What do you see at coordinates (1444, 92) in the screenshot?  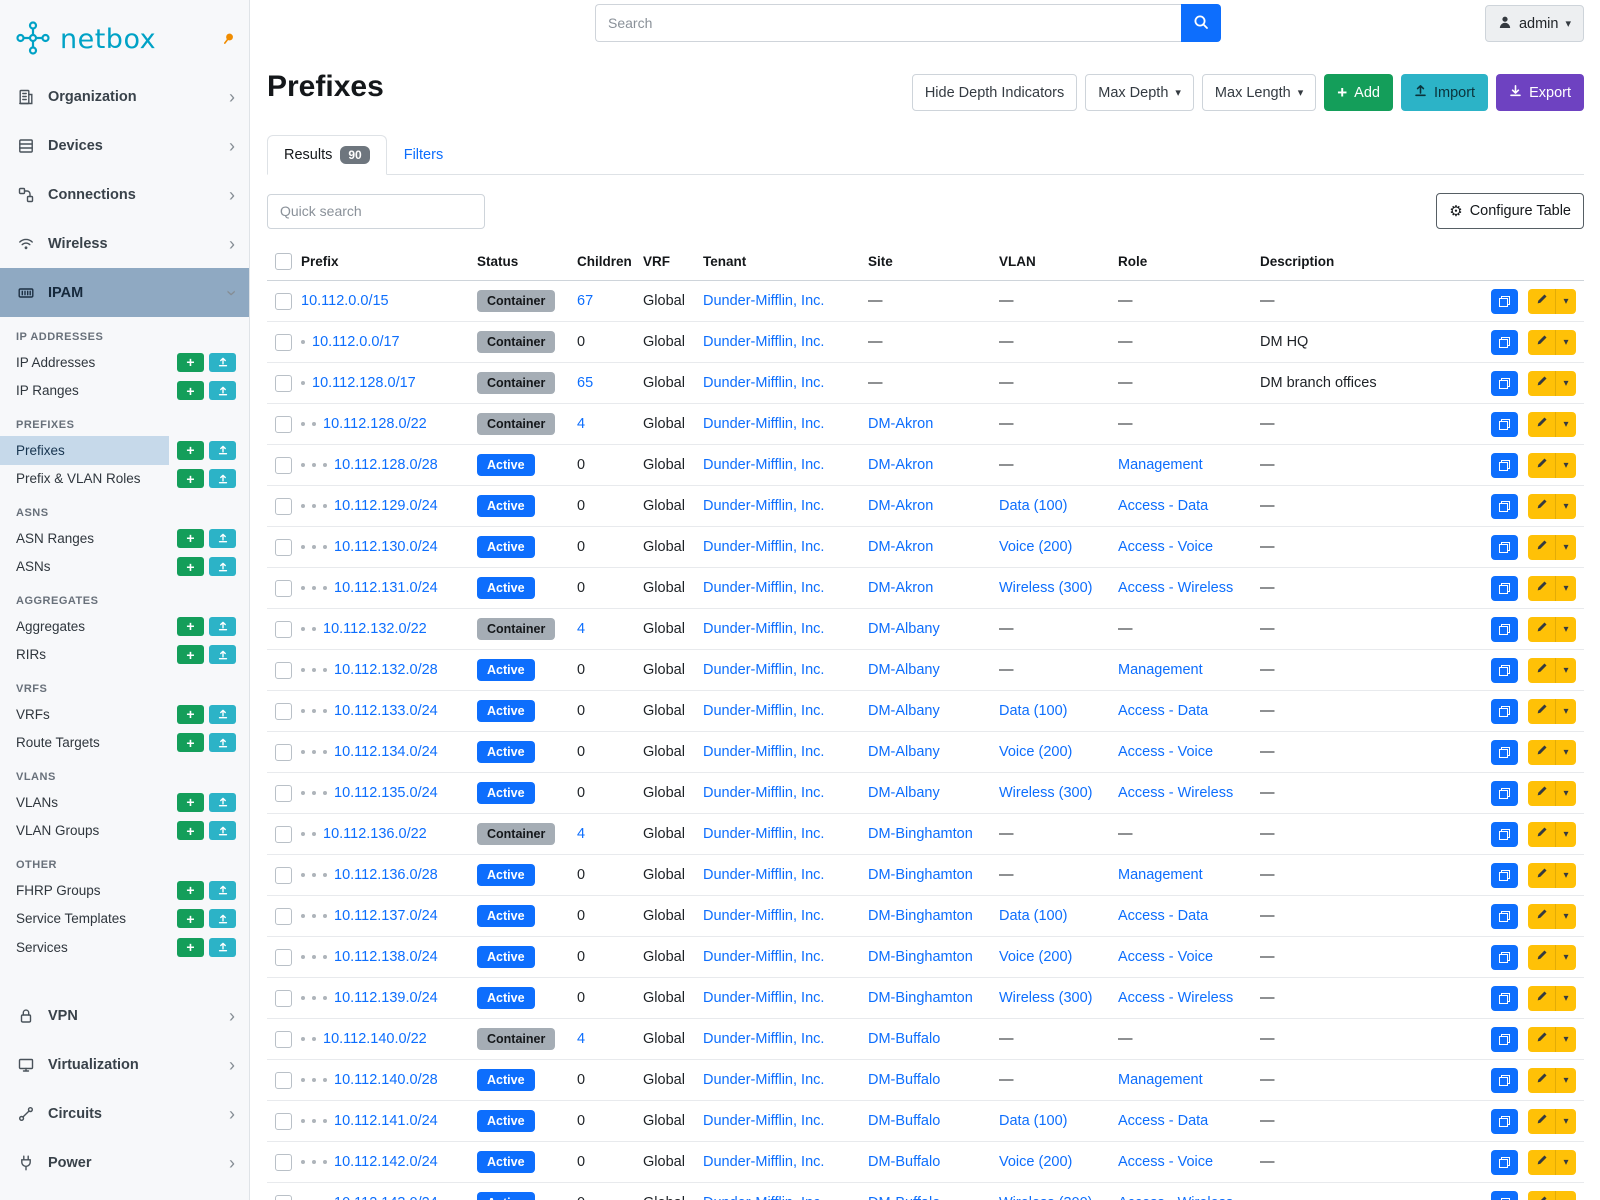 I see `import-button: Import` at bounding box center [1444, 92].